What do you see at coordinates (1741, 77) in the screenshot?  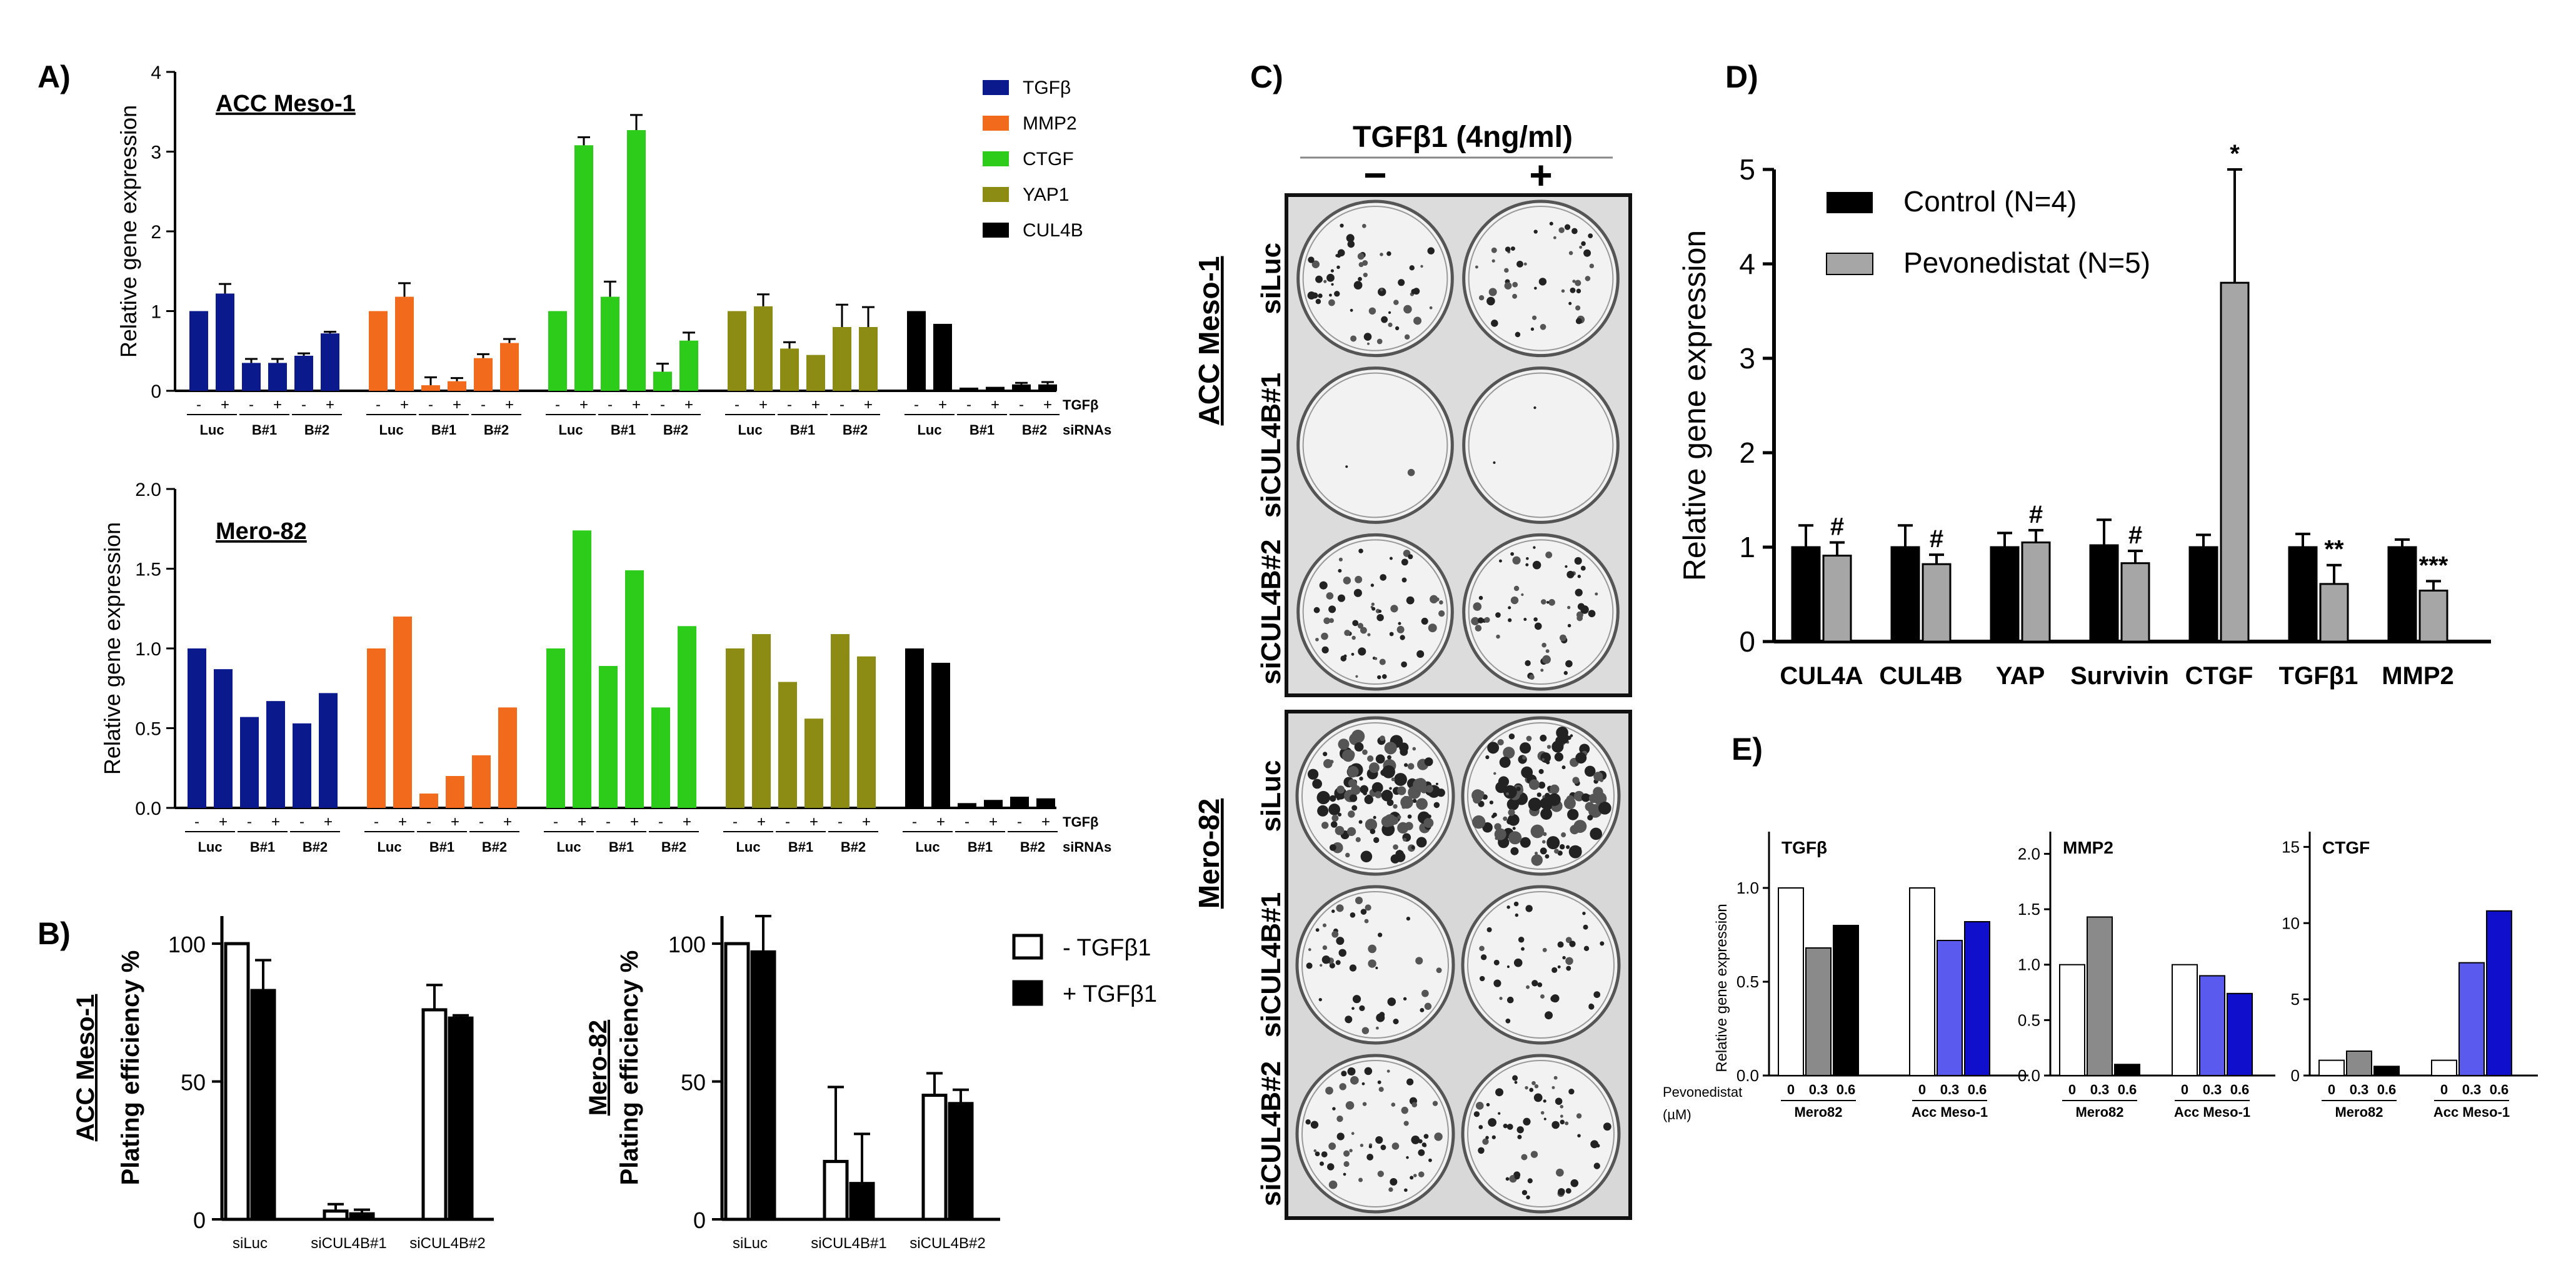 I see `panel-label-d: D)` at bounding box center [1741, 77].